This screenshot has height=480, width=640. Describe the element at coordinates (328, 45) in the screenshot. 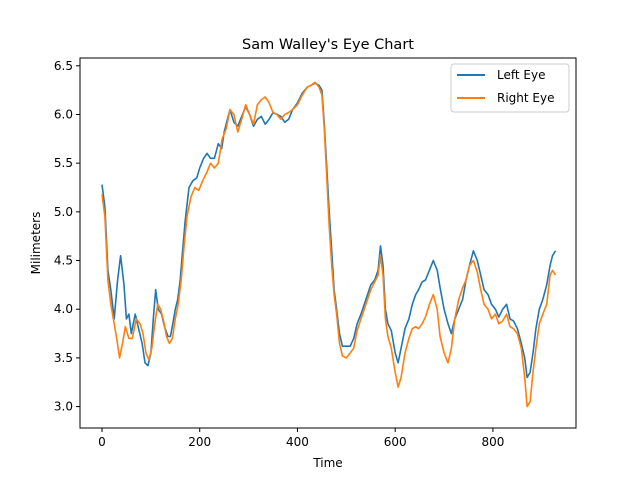

I see `chart-title: Sam Walley's Eye Chart` at that location.